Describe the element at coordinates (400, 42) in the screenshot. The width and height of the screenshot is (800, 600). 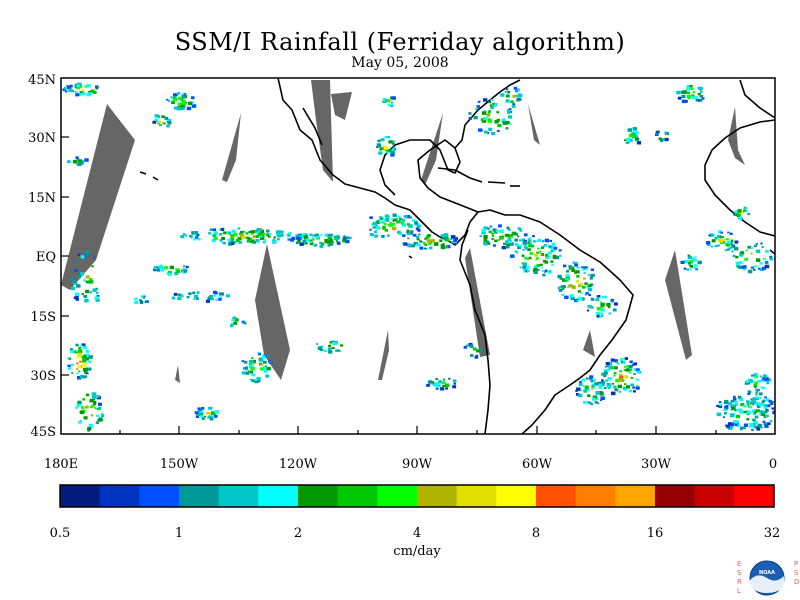
I see `map-title: SSM/I Rainfall (Ferriday algorithm)` at that location.